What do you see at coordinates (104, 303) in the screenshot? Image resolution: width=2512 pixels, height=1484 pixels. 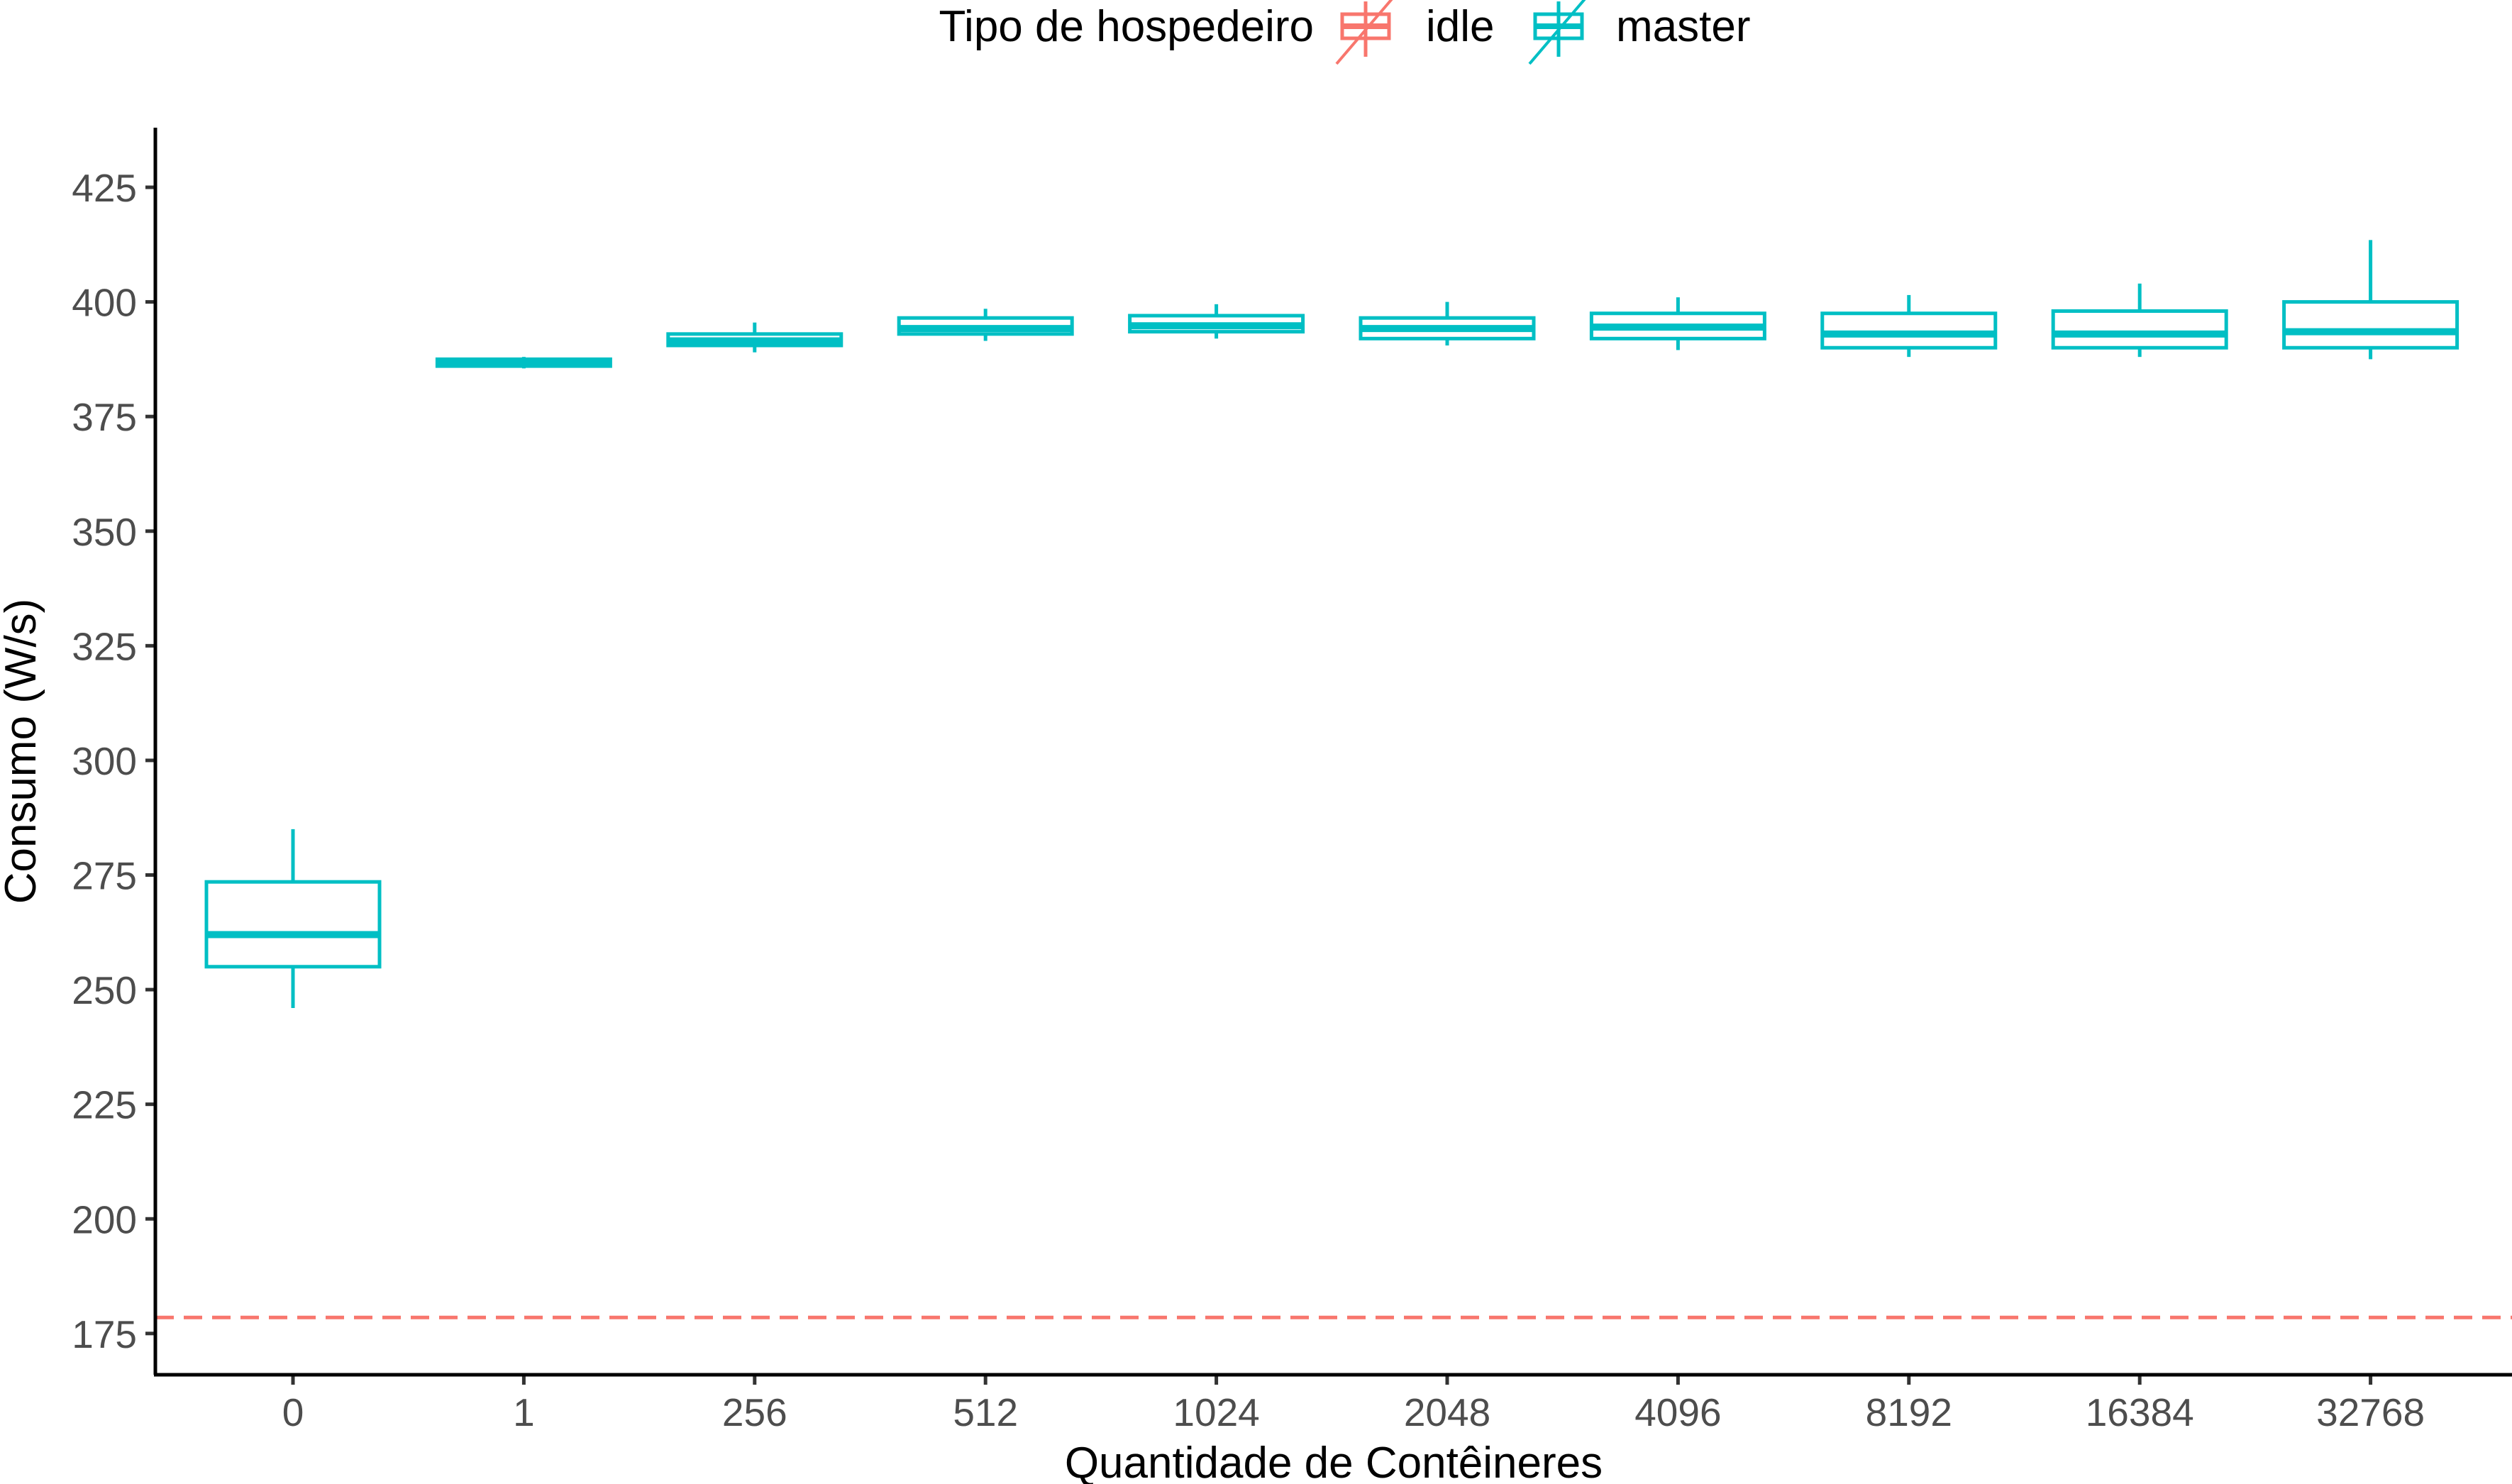 I see `y-tick-label: 400` at bounding box center [104, 303].